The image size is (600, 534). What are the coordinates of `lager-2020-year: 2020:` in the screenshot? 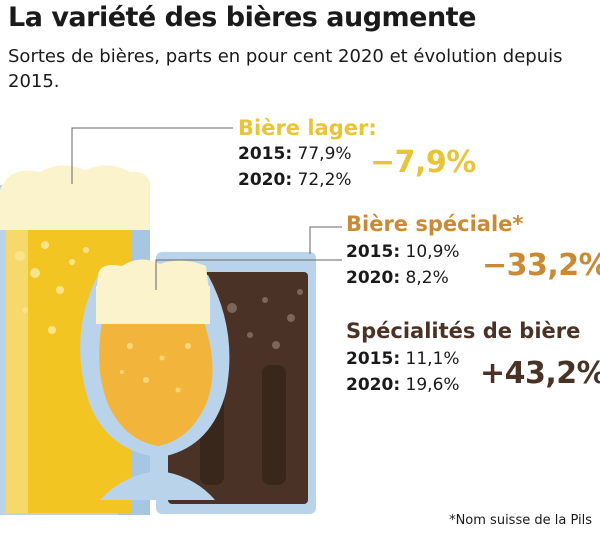 It's located at (265, 180).